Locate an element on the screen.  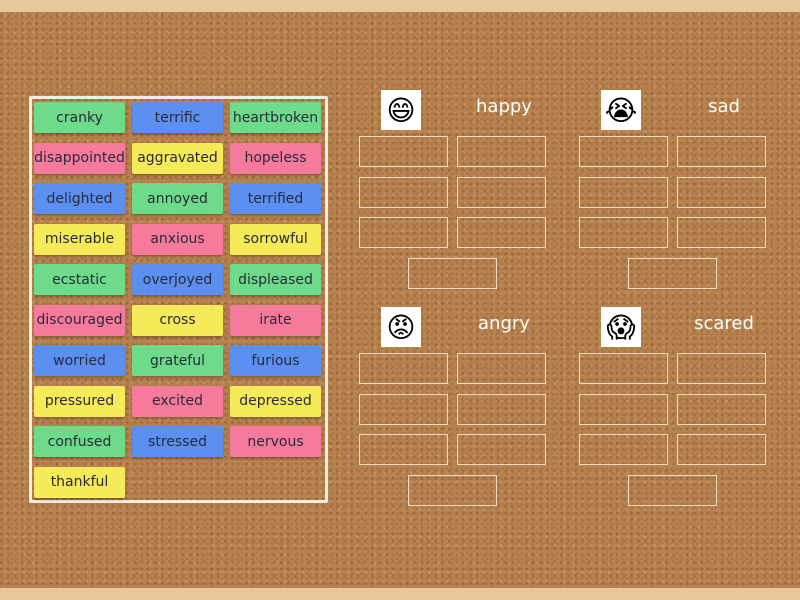
group-angry: 😡 angry is located at coordinates (459, 407).